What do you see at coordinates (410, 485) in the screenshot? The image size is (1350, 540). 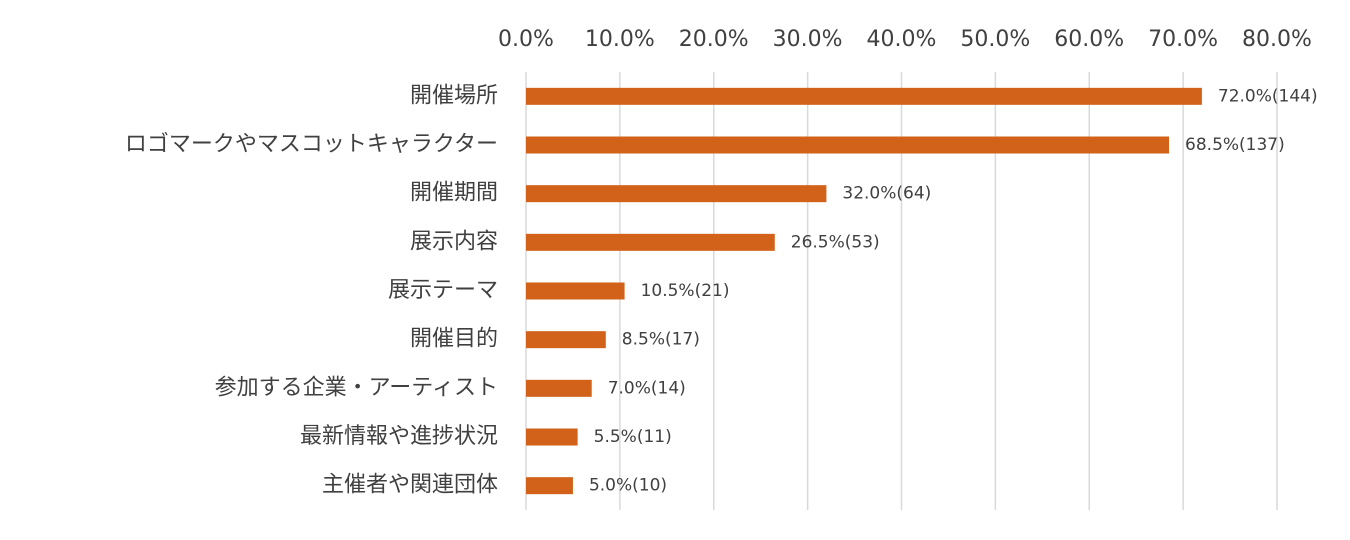 I see `category-label: 主催者や関連団体` at bounding box center [410, 485].